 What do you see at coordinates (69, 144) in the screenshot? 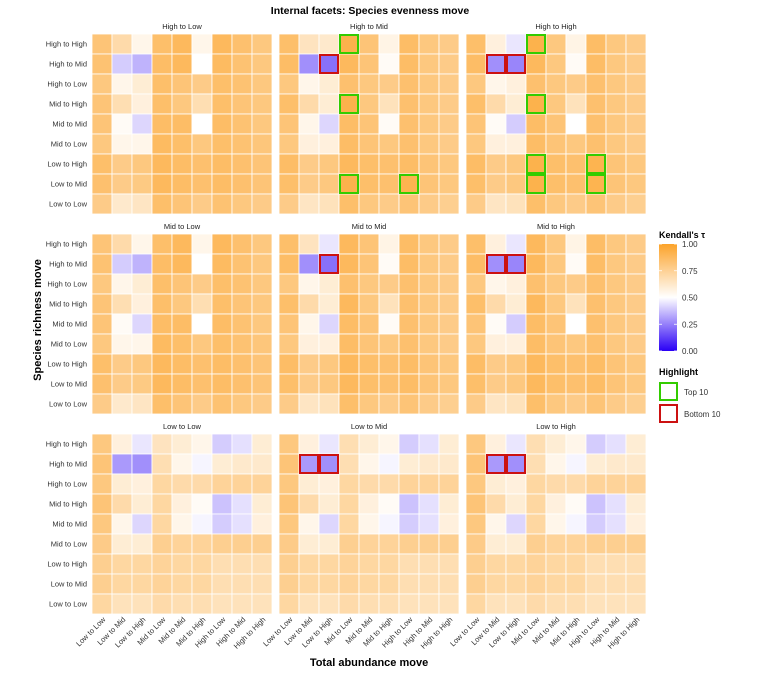
I see `y-tick-label: Mid to Low` at bounding box center [69, 144].